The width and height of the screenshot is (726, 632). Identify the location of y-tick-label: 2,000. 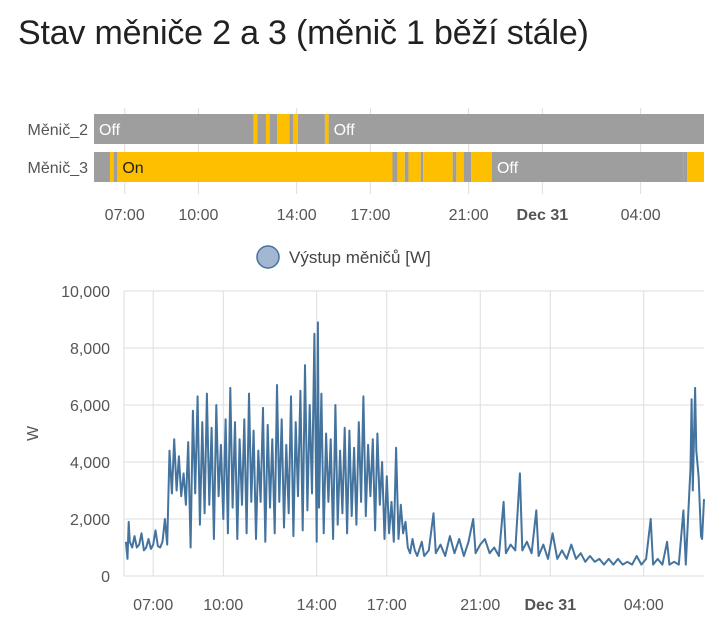
(90, 520).